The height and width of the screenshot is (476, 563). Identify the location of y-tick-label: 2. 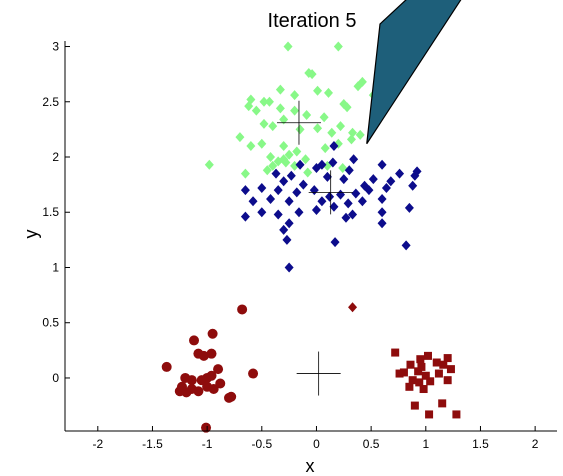
(55, 157).